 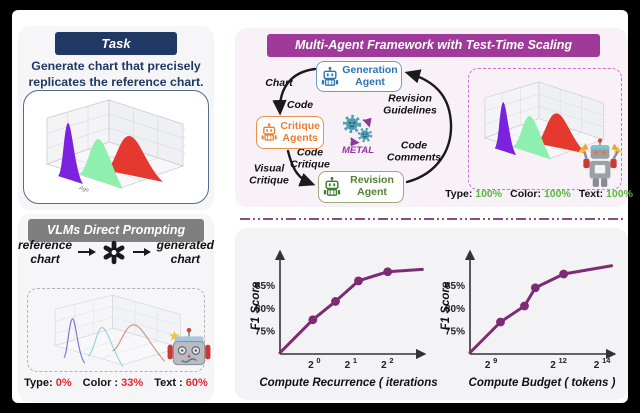 I want to click on task-header: Task, so click(x=116, y=43).